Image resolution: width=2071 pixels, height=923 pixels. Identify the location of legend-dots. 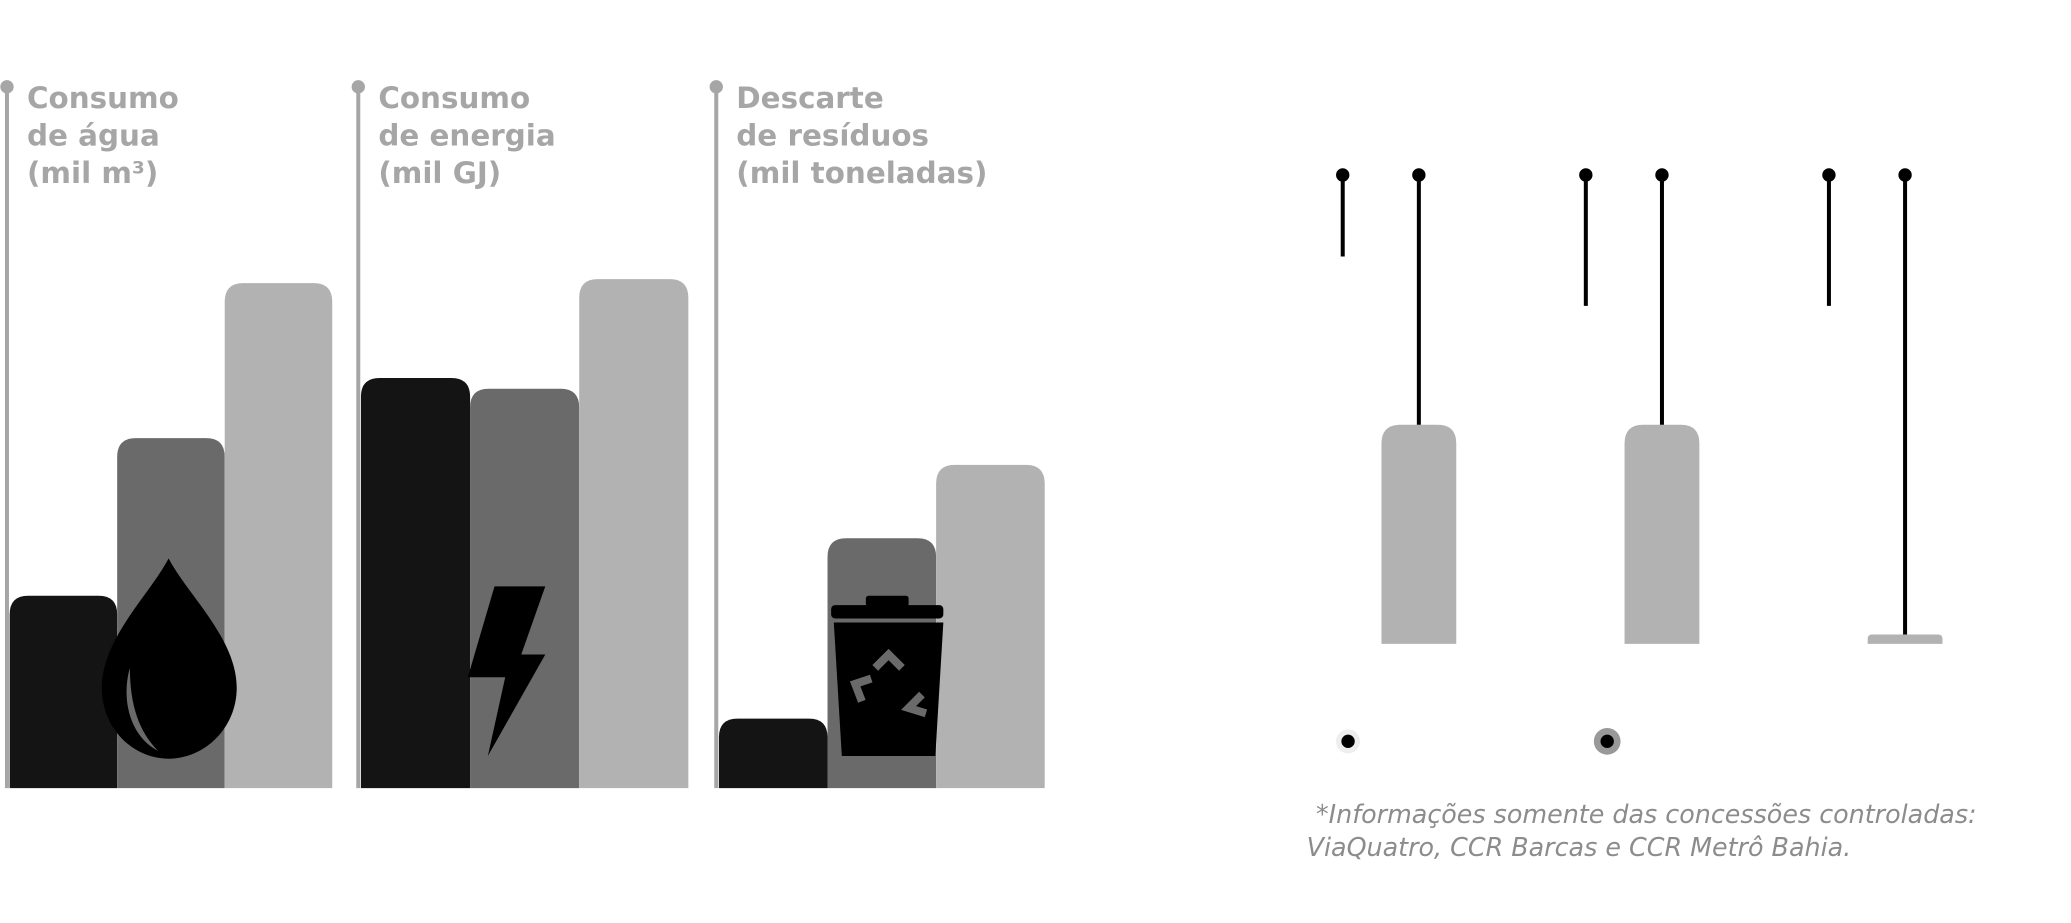
(1478, 741).